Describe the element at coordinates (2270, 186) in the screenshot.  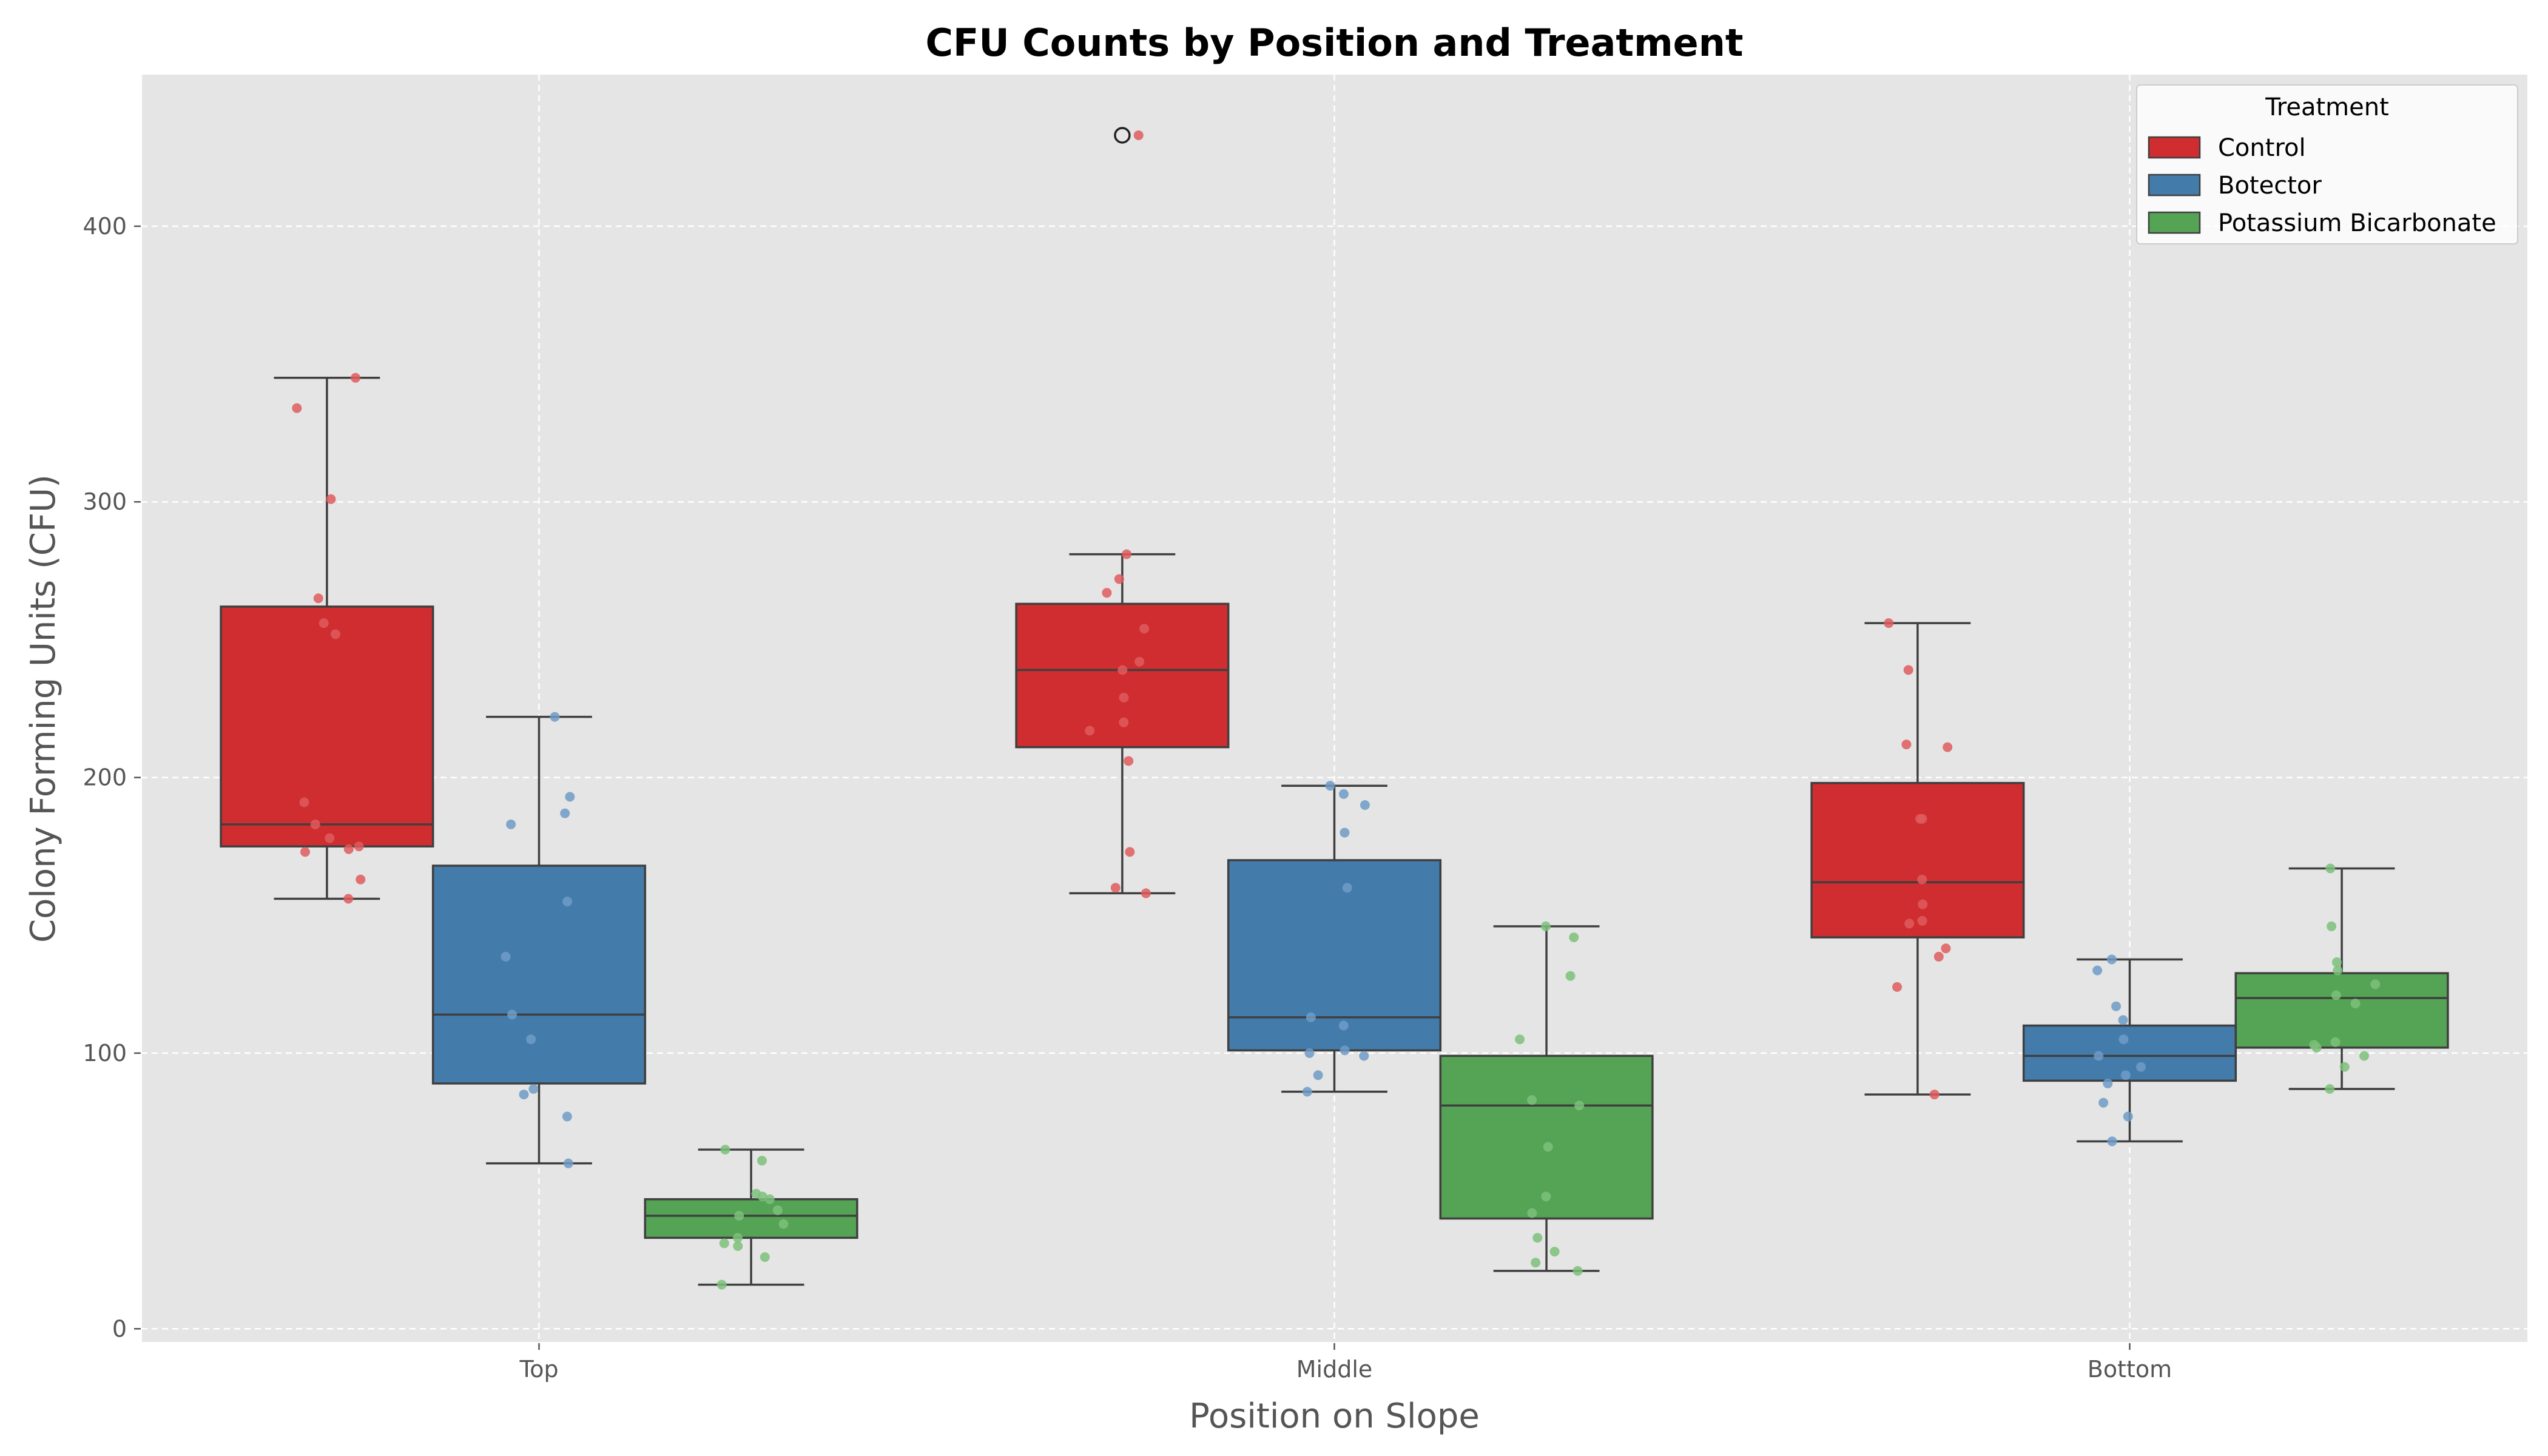
I see `legend-label: Botector` at that location.